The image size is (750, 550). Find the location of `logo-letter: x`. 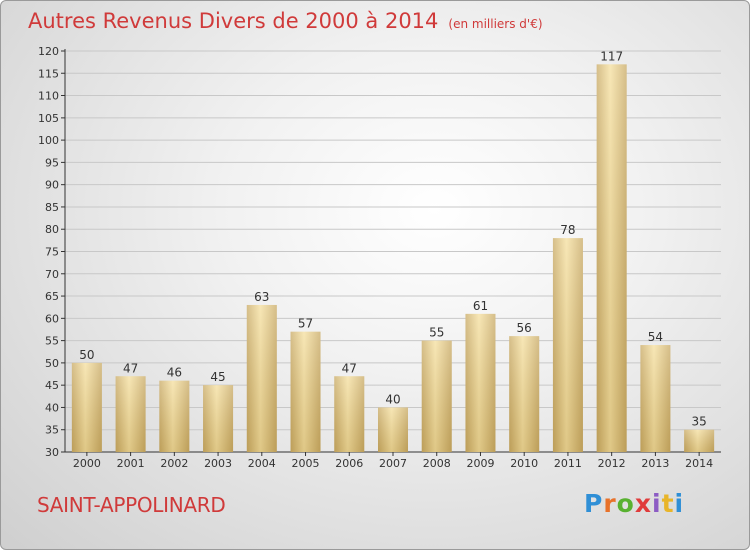

logo-letter: x is located at coordinates (643, 503).